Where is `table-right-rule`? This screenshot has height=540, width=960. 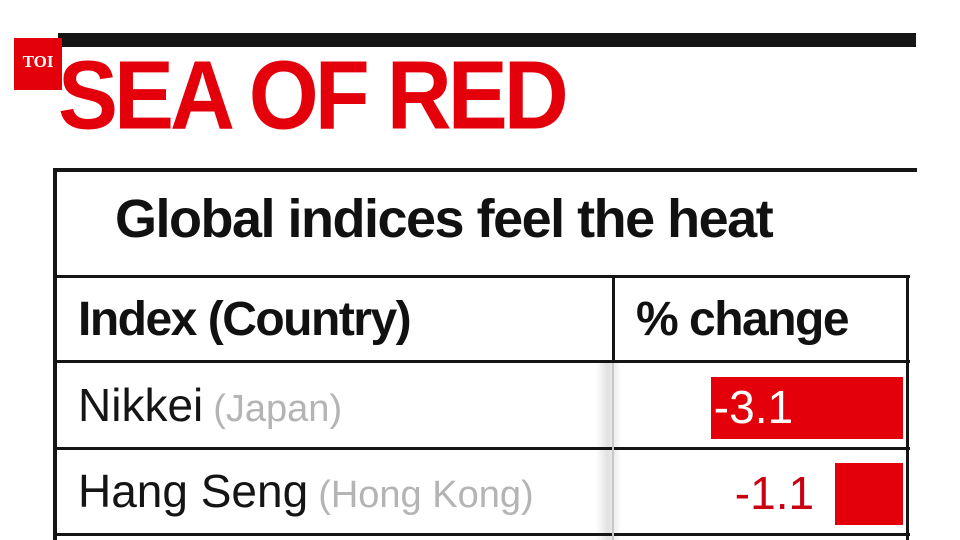
table-right-rule is located at coordinates (907, 407).